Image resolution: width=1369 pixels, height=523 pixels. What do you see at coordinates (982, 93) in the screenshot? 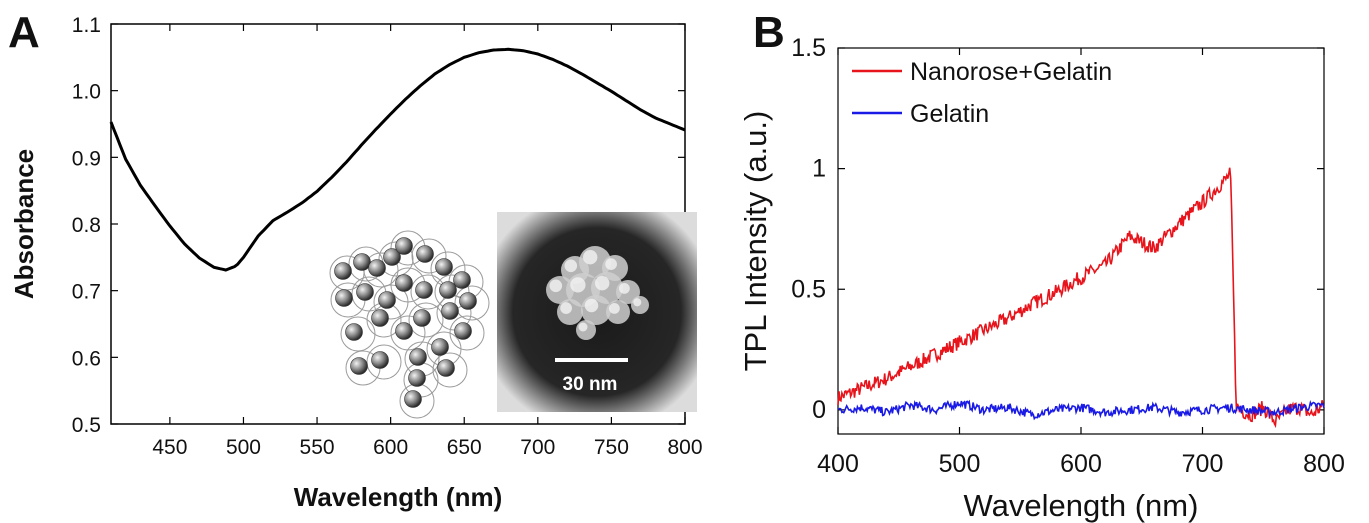
I see `legend: Nanorose+Gelatin Gelatin` at bounding box center [982, 93].